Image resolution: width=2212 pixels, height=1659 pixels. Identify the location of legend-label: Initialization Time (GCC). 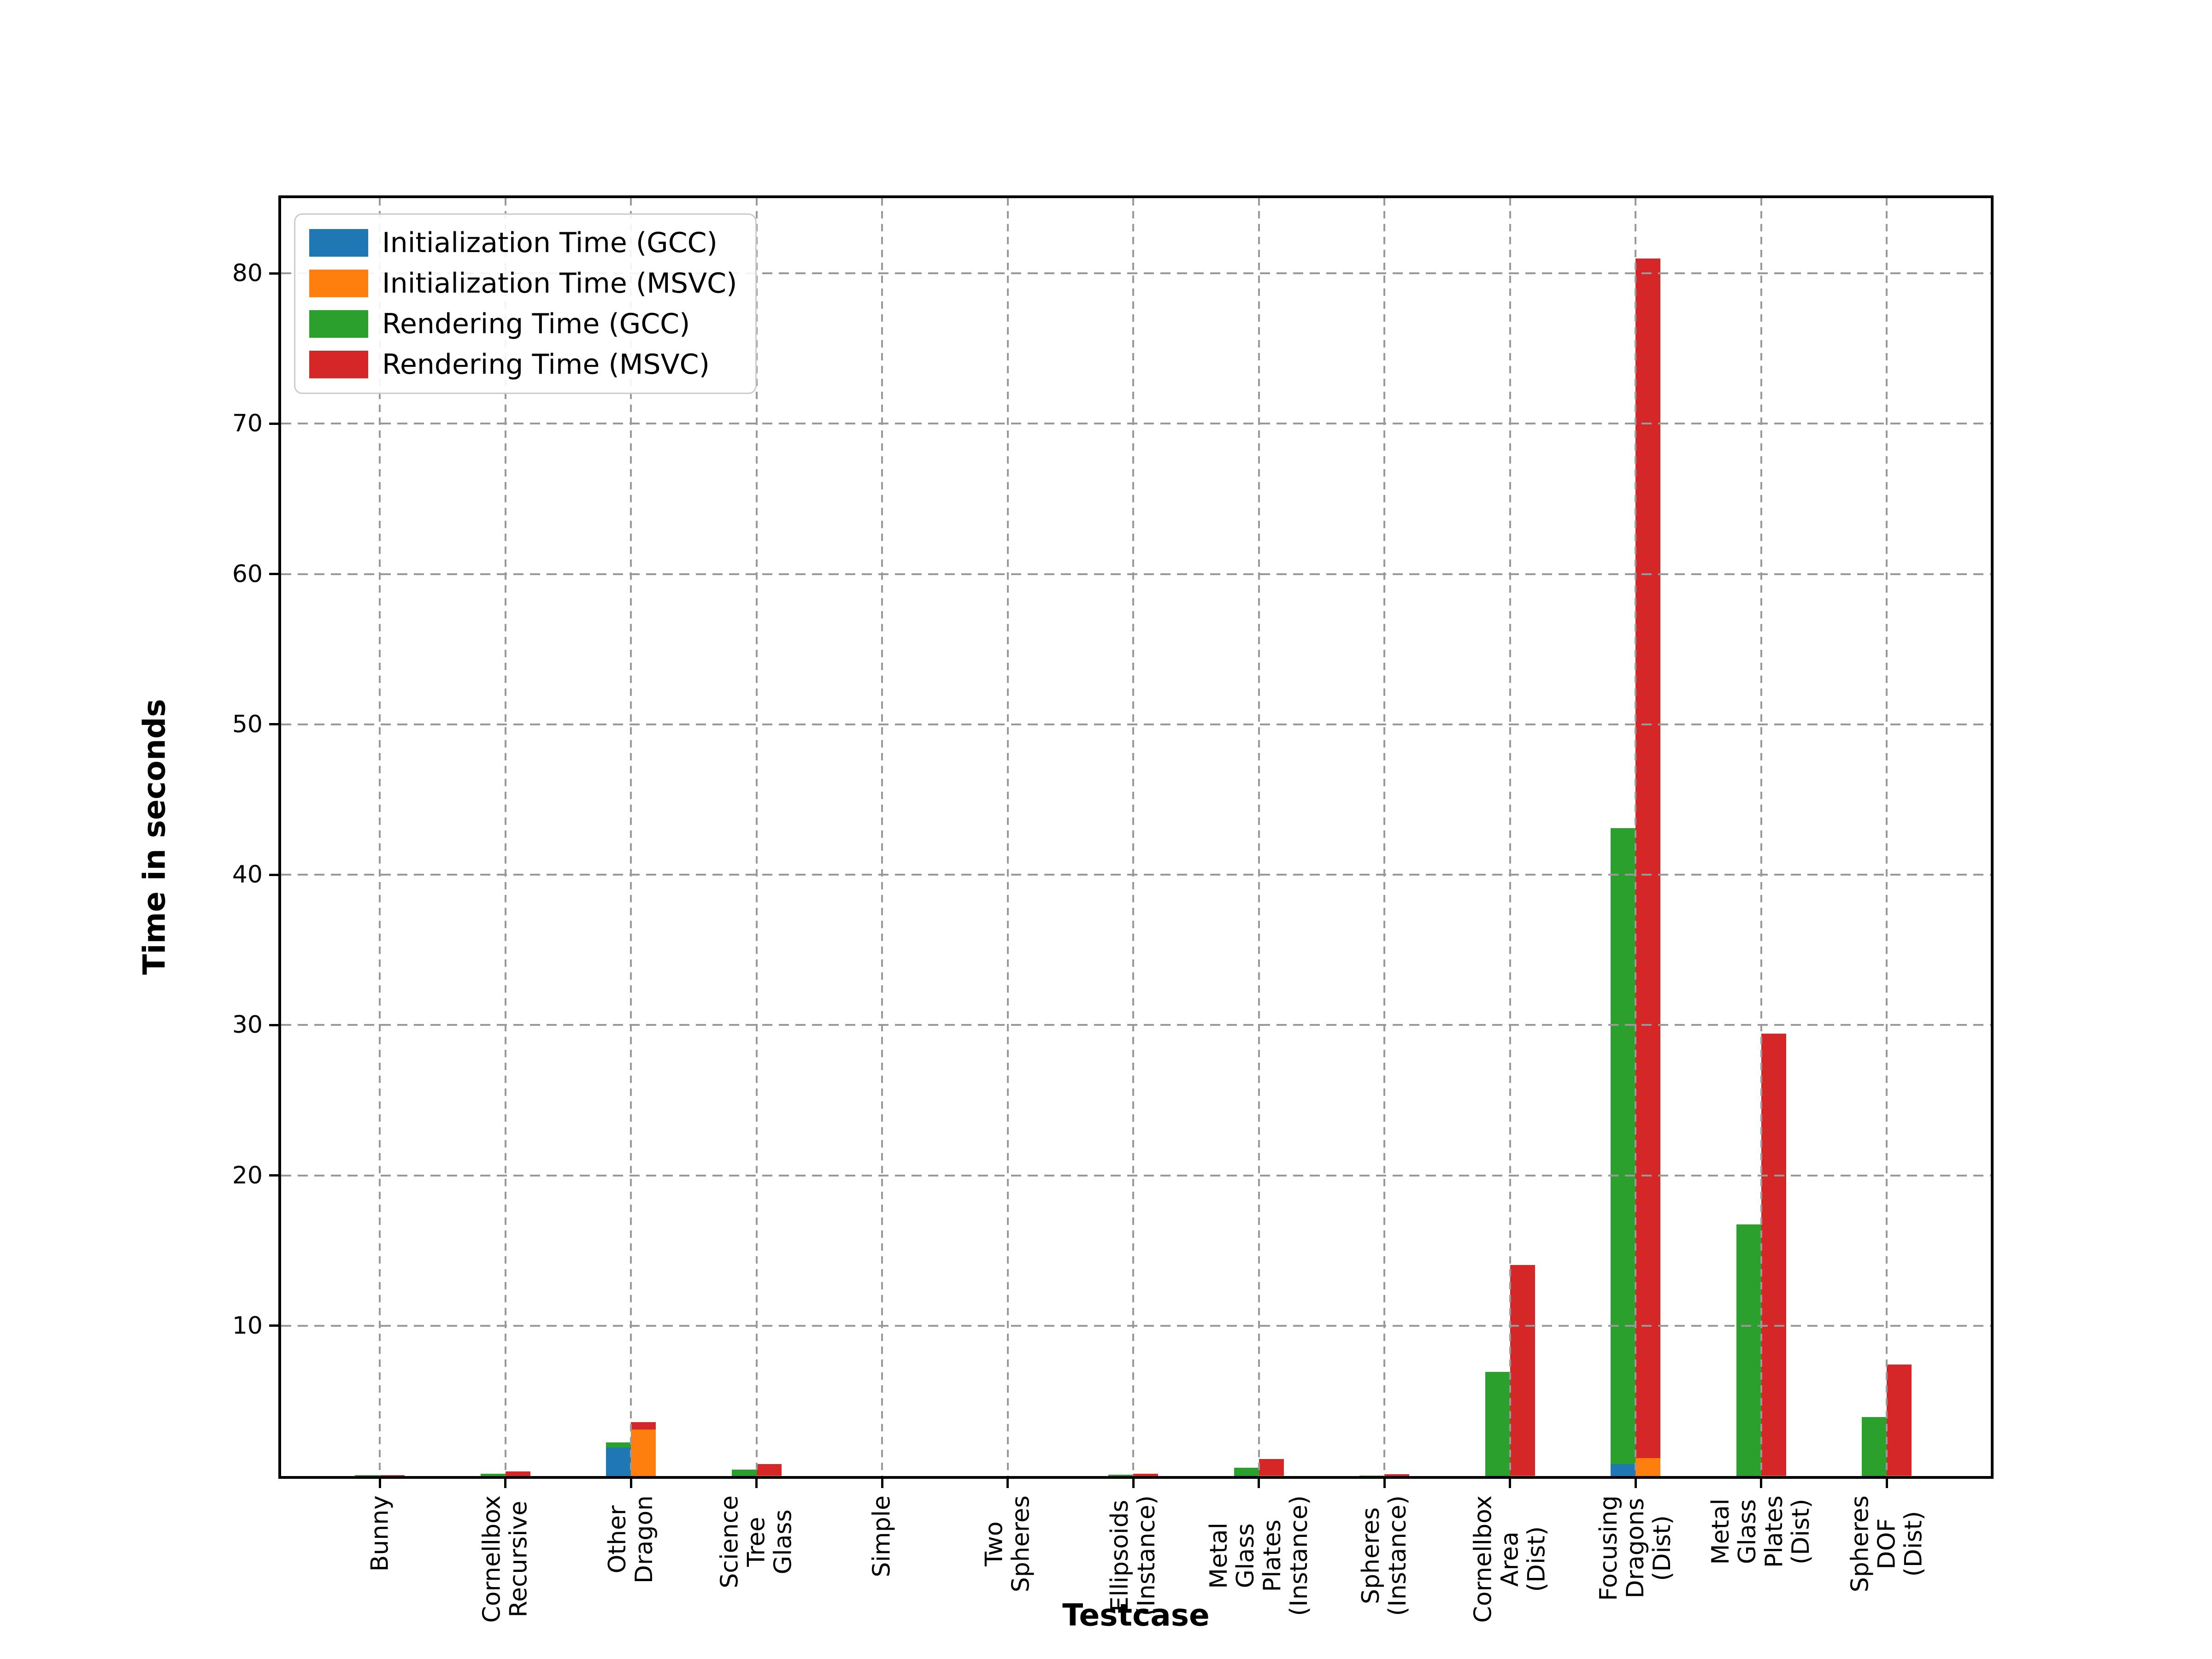
(550, 243).